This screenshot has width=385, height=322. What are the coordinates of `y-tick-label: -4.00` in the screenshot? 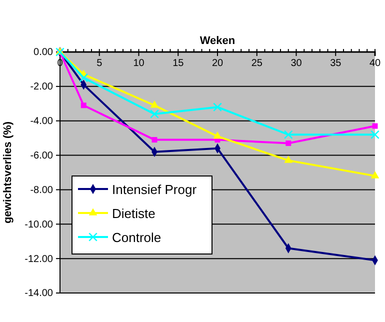 It's located at (42, 122).